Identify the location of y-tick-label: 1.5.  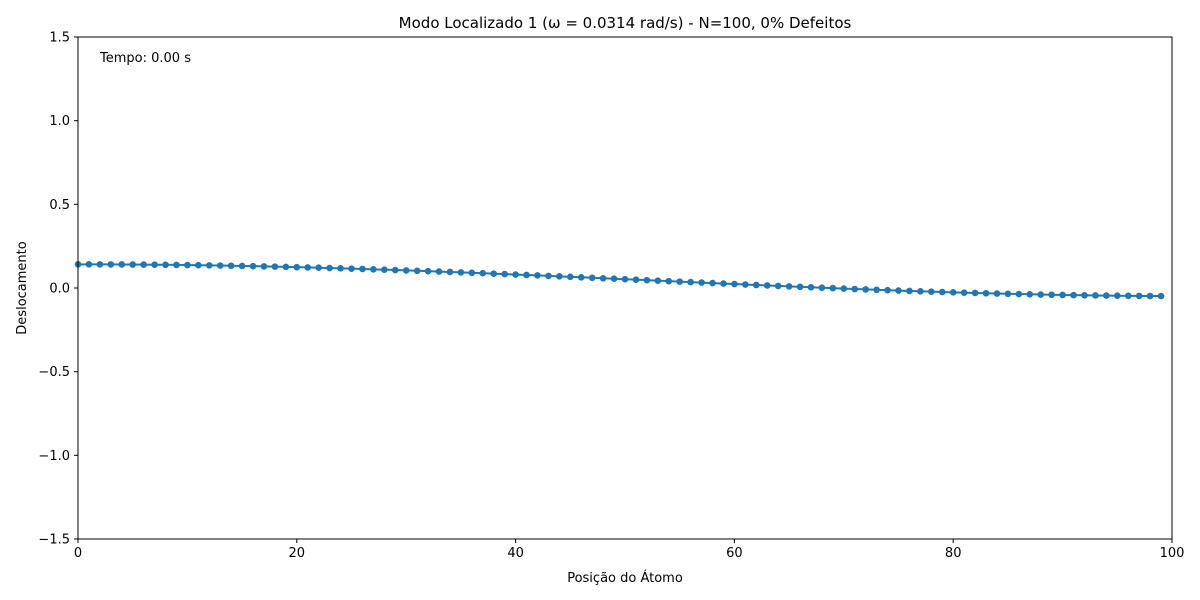
(59, 38).